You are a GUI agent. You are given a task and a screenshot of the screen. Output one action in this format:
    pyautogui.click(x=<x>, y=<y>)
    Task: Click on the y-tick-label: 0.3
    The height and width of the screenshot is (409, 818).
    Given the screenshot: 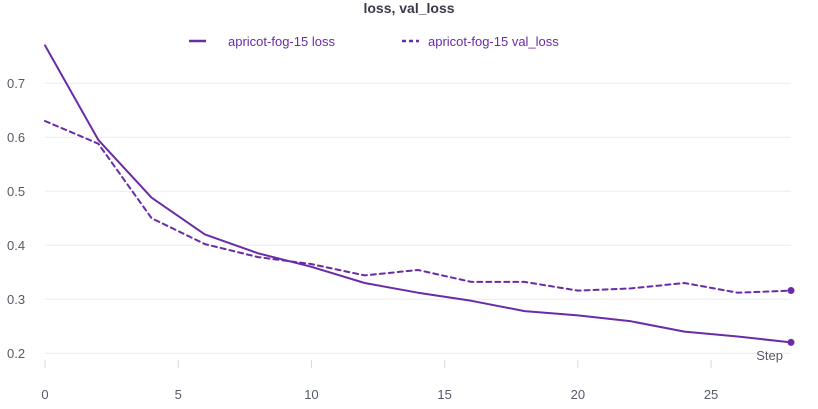 What is the action you would take?
    pyautogui.click(x=16, y=299)
    